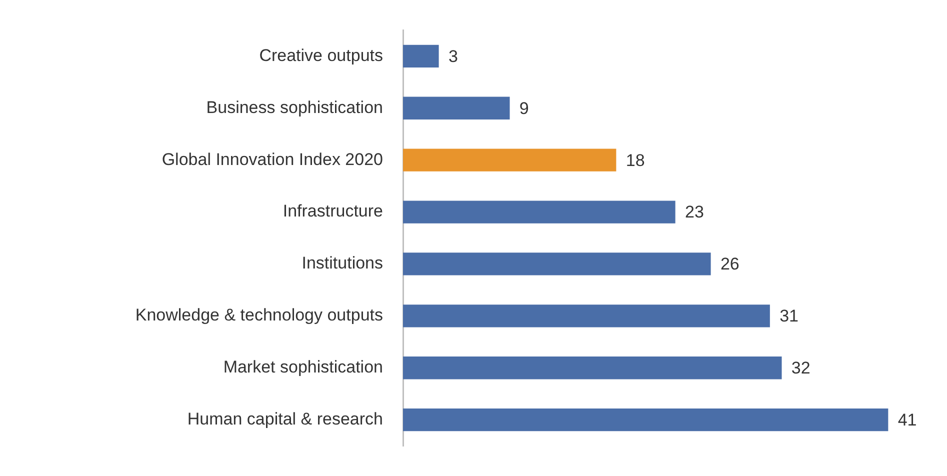  I want to click on data-label: 26, so click(730, 264).